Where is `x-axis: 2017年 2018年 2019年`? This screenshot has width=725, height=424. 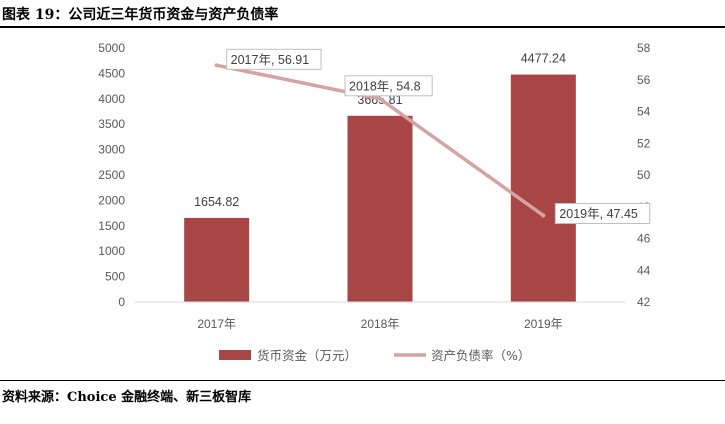
x-axis: 2017年 2018年 2019年 is located at coordinates (379, 324).